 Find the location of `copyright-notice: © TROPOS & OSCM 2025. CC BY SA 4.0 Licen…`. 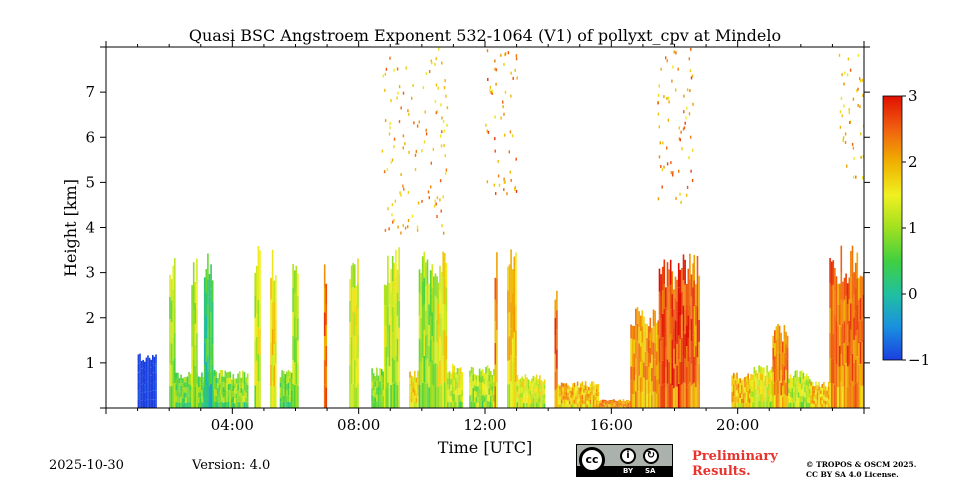

copyright-notice: © TROPOS & OSCM 2025. CC BY SA 4.0 Licen… is located at coordinates (861, 470).